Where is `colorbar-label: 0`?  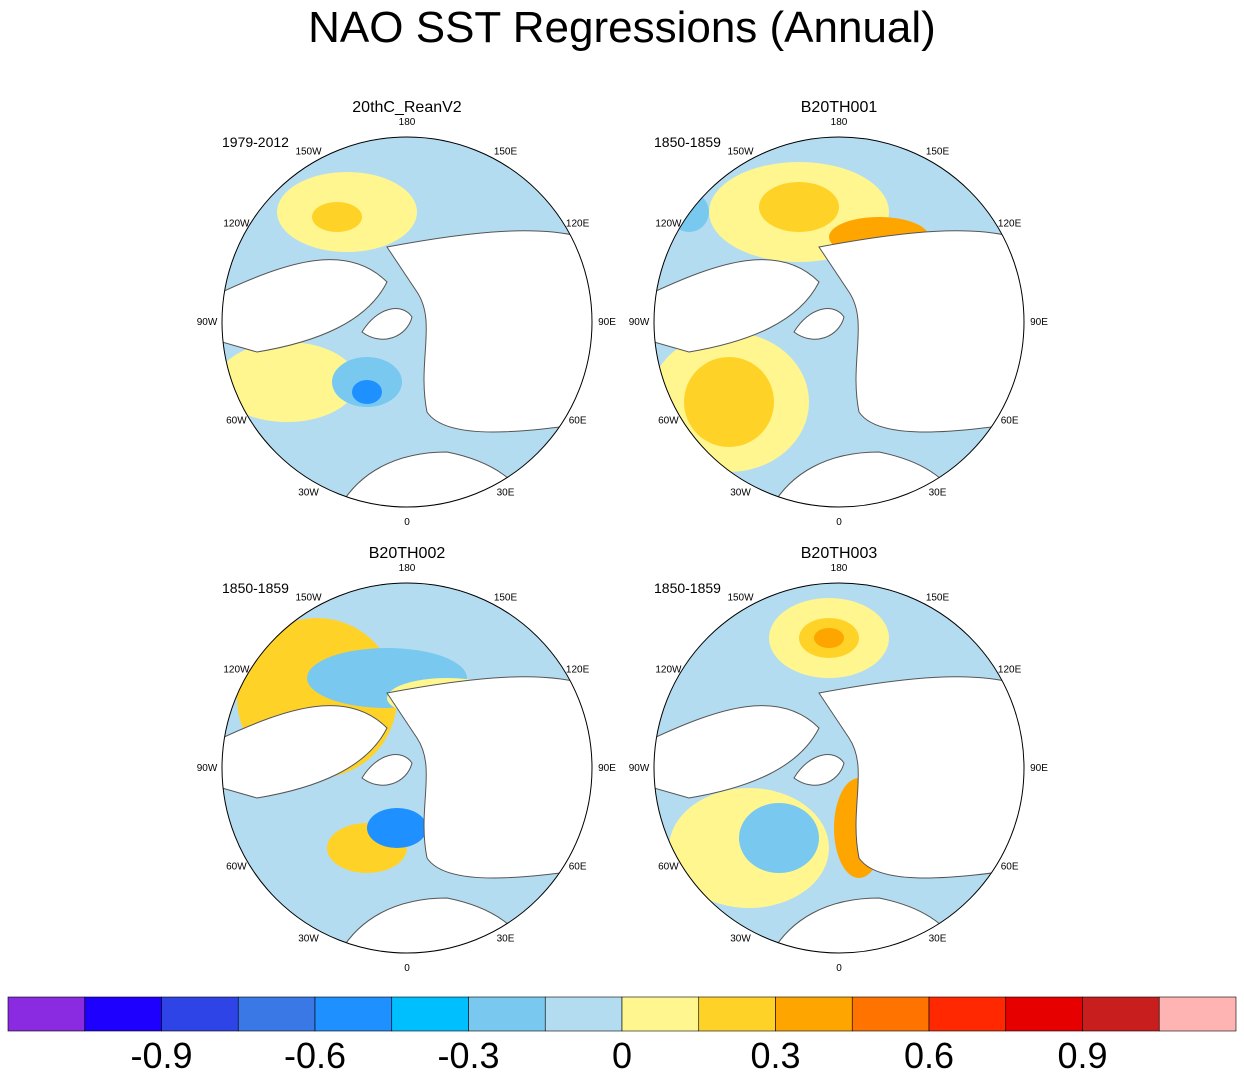 colorbar-label: 0 is located at coordinates (622, 1055).